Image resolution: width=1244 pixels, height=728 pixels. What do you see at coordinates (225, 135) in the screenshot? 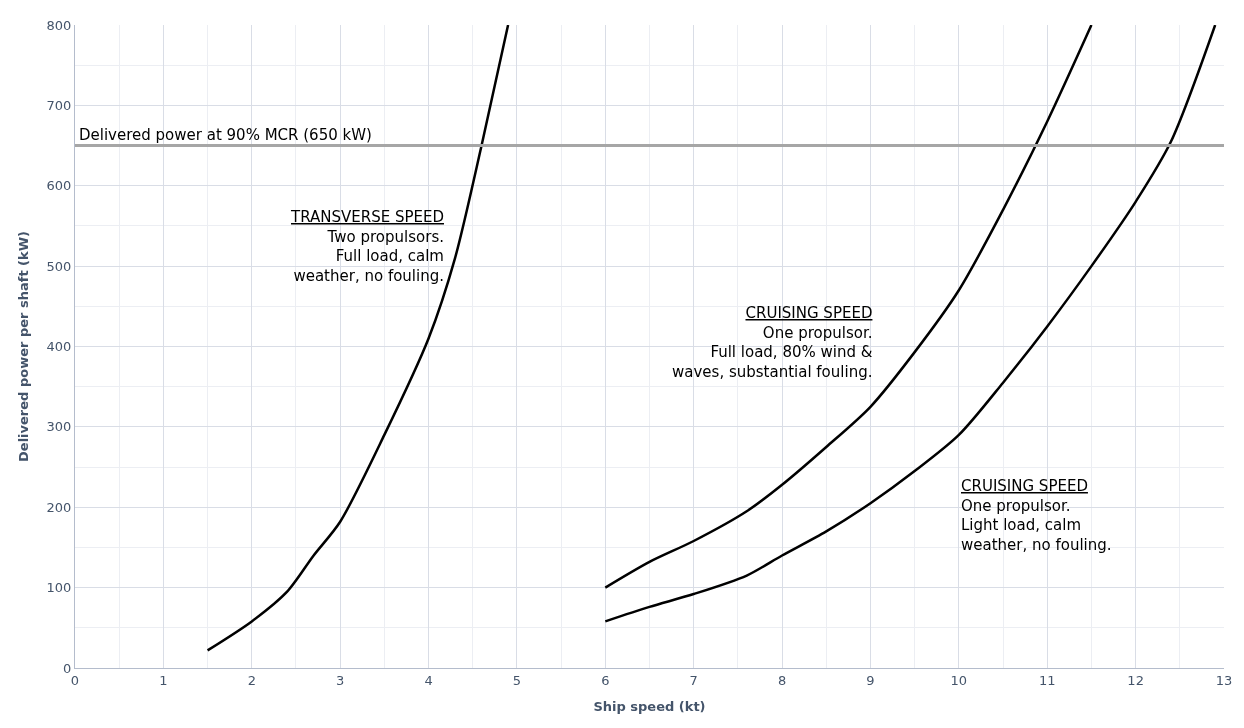
I see `ref-line-label: Delivered power at 90% MCR (650 kW)` at bounding box center [225, 135].